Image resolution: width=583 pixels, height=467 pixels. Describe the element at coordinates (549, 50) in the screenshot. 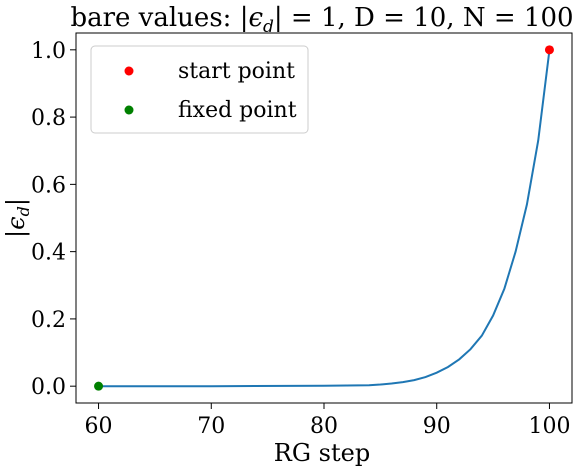

I see `point-start-point` at that location.